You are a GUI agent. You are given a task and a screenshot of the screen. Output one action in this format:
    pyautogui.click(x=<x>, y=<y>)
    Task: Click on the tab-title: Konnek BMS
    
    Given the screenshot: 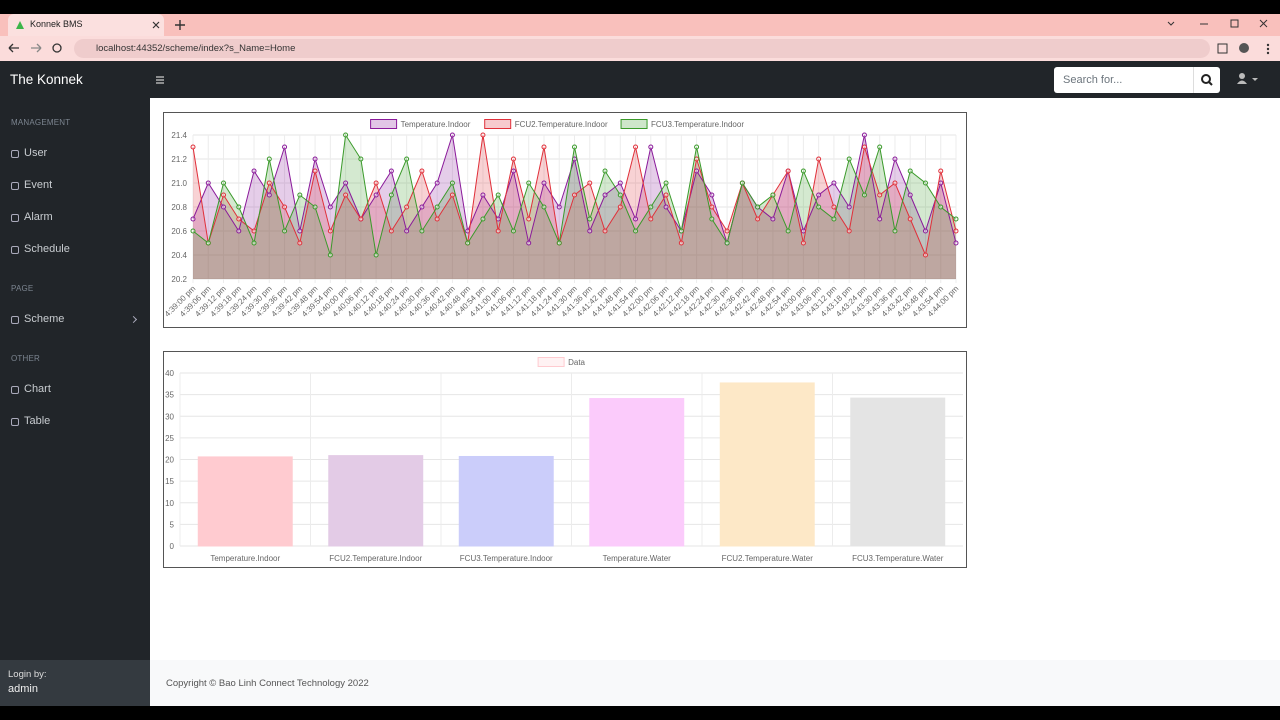 What is the action you would take?
    pyautogui.click(x=56, y=24)
    